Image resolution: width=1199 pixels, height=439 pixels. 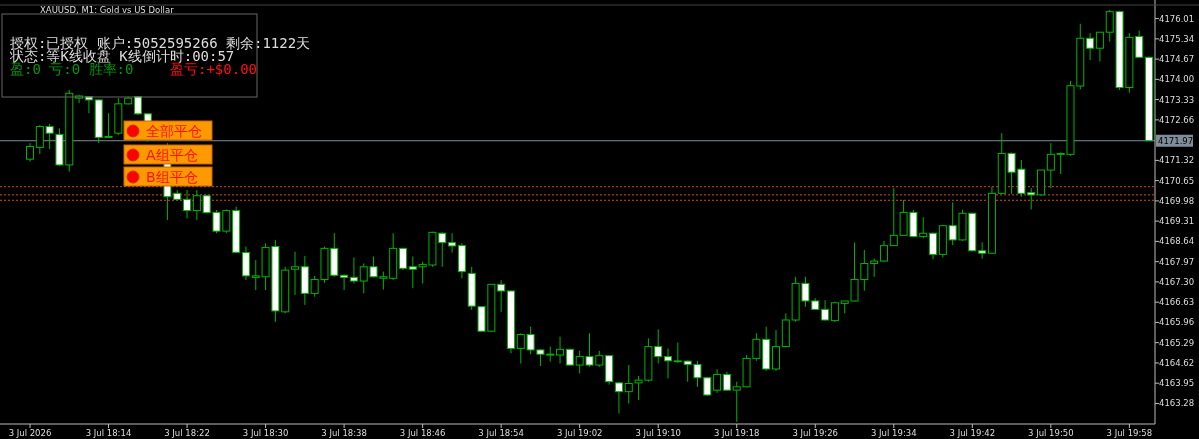 What do you see at coordinates (30, 433) in the screenshot?
I see `x-tick-label: 3 Jul 2026` at bounding box center [30, 433].